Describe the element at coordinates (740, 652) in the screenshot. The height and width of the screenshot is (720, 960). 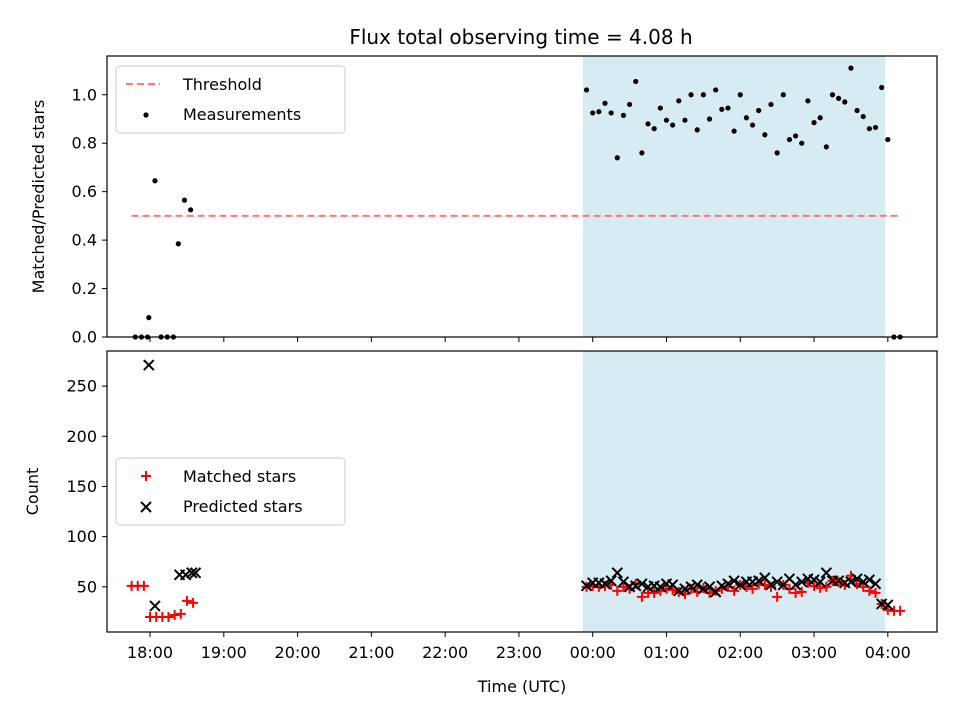
I see `x-tick-label: 02:00` at that location.